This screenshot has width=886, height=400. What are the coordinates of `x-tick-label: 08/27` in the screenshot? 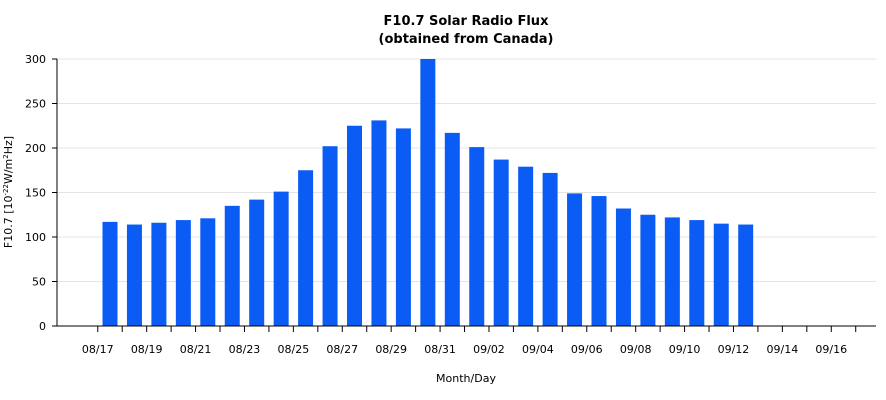 It's located at (342, 349).